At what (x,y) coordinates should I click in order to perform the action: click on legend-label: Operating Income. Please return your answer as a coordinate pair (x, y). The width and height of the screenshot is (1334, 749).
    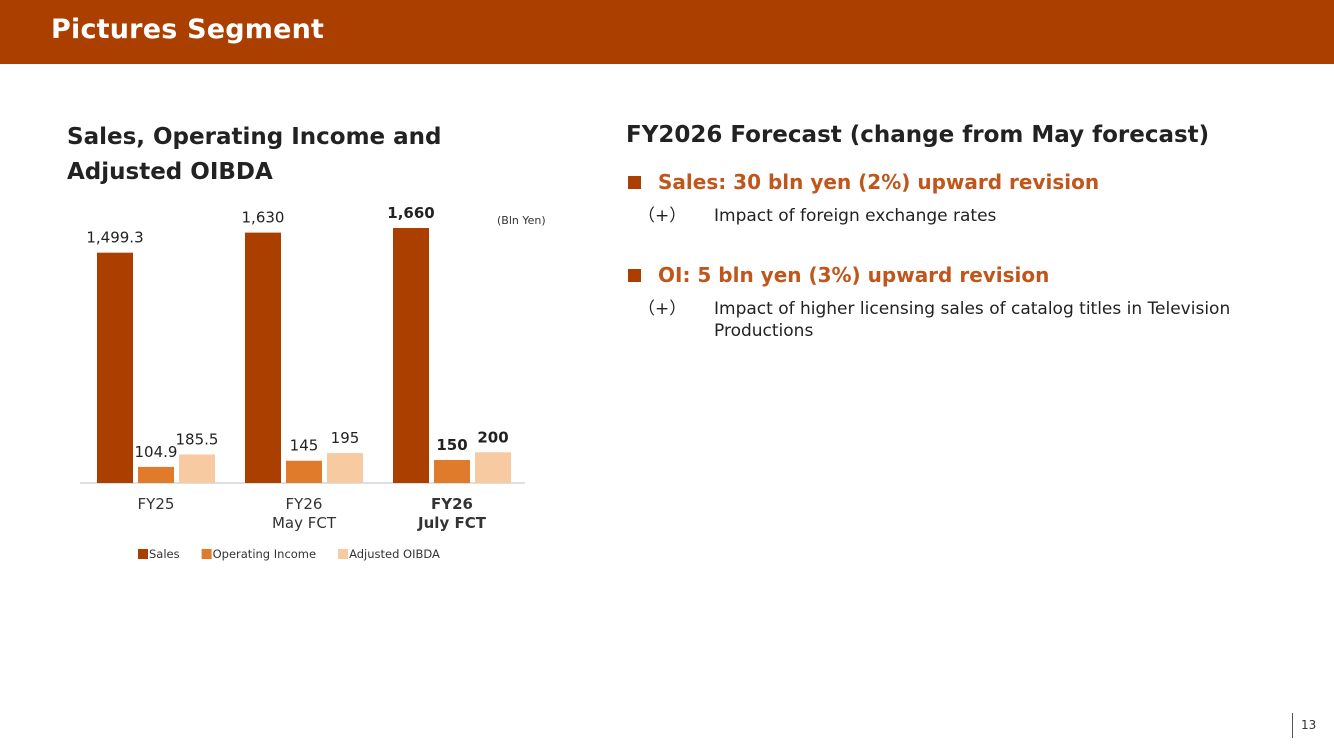
    Looking at the image, I should click on (264, 554).